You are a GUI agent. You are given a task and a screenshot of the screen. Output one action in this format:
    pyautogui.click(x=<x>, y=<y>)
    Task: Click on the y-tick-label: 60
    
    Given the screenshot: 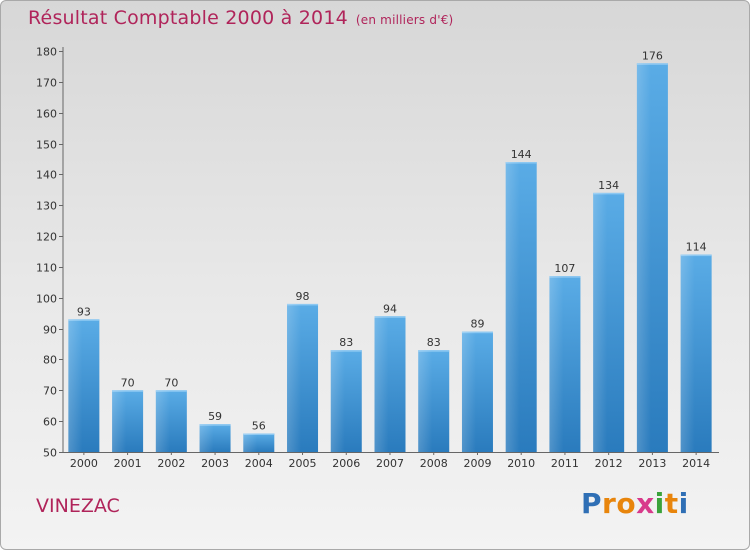 What is the action you would take?
    pyautogui.click(x=50, y=422)
    